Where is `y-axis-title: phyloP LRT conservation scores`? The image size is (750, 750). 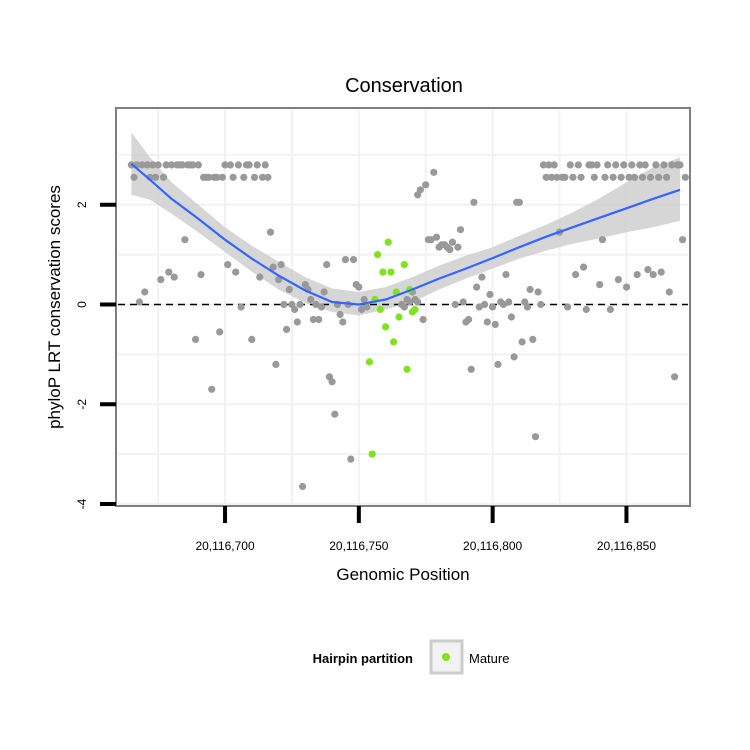
y-axis-title: phyloP LRT conservation scores is located at coordinates (54, 307).